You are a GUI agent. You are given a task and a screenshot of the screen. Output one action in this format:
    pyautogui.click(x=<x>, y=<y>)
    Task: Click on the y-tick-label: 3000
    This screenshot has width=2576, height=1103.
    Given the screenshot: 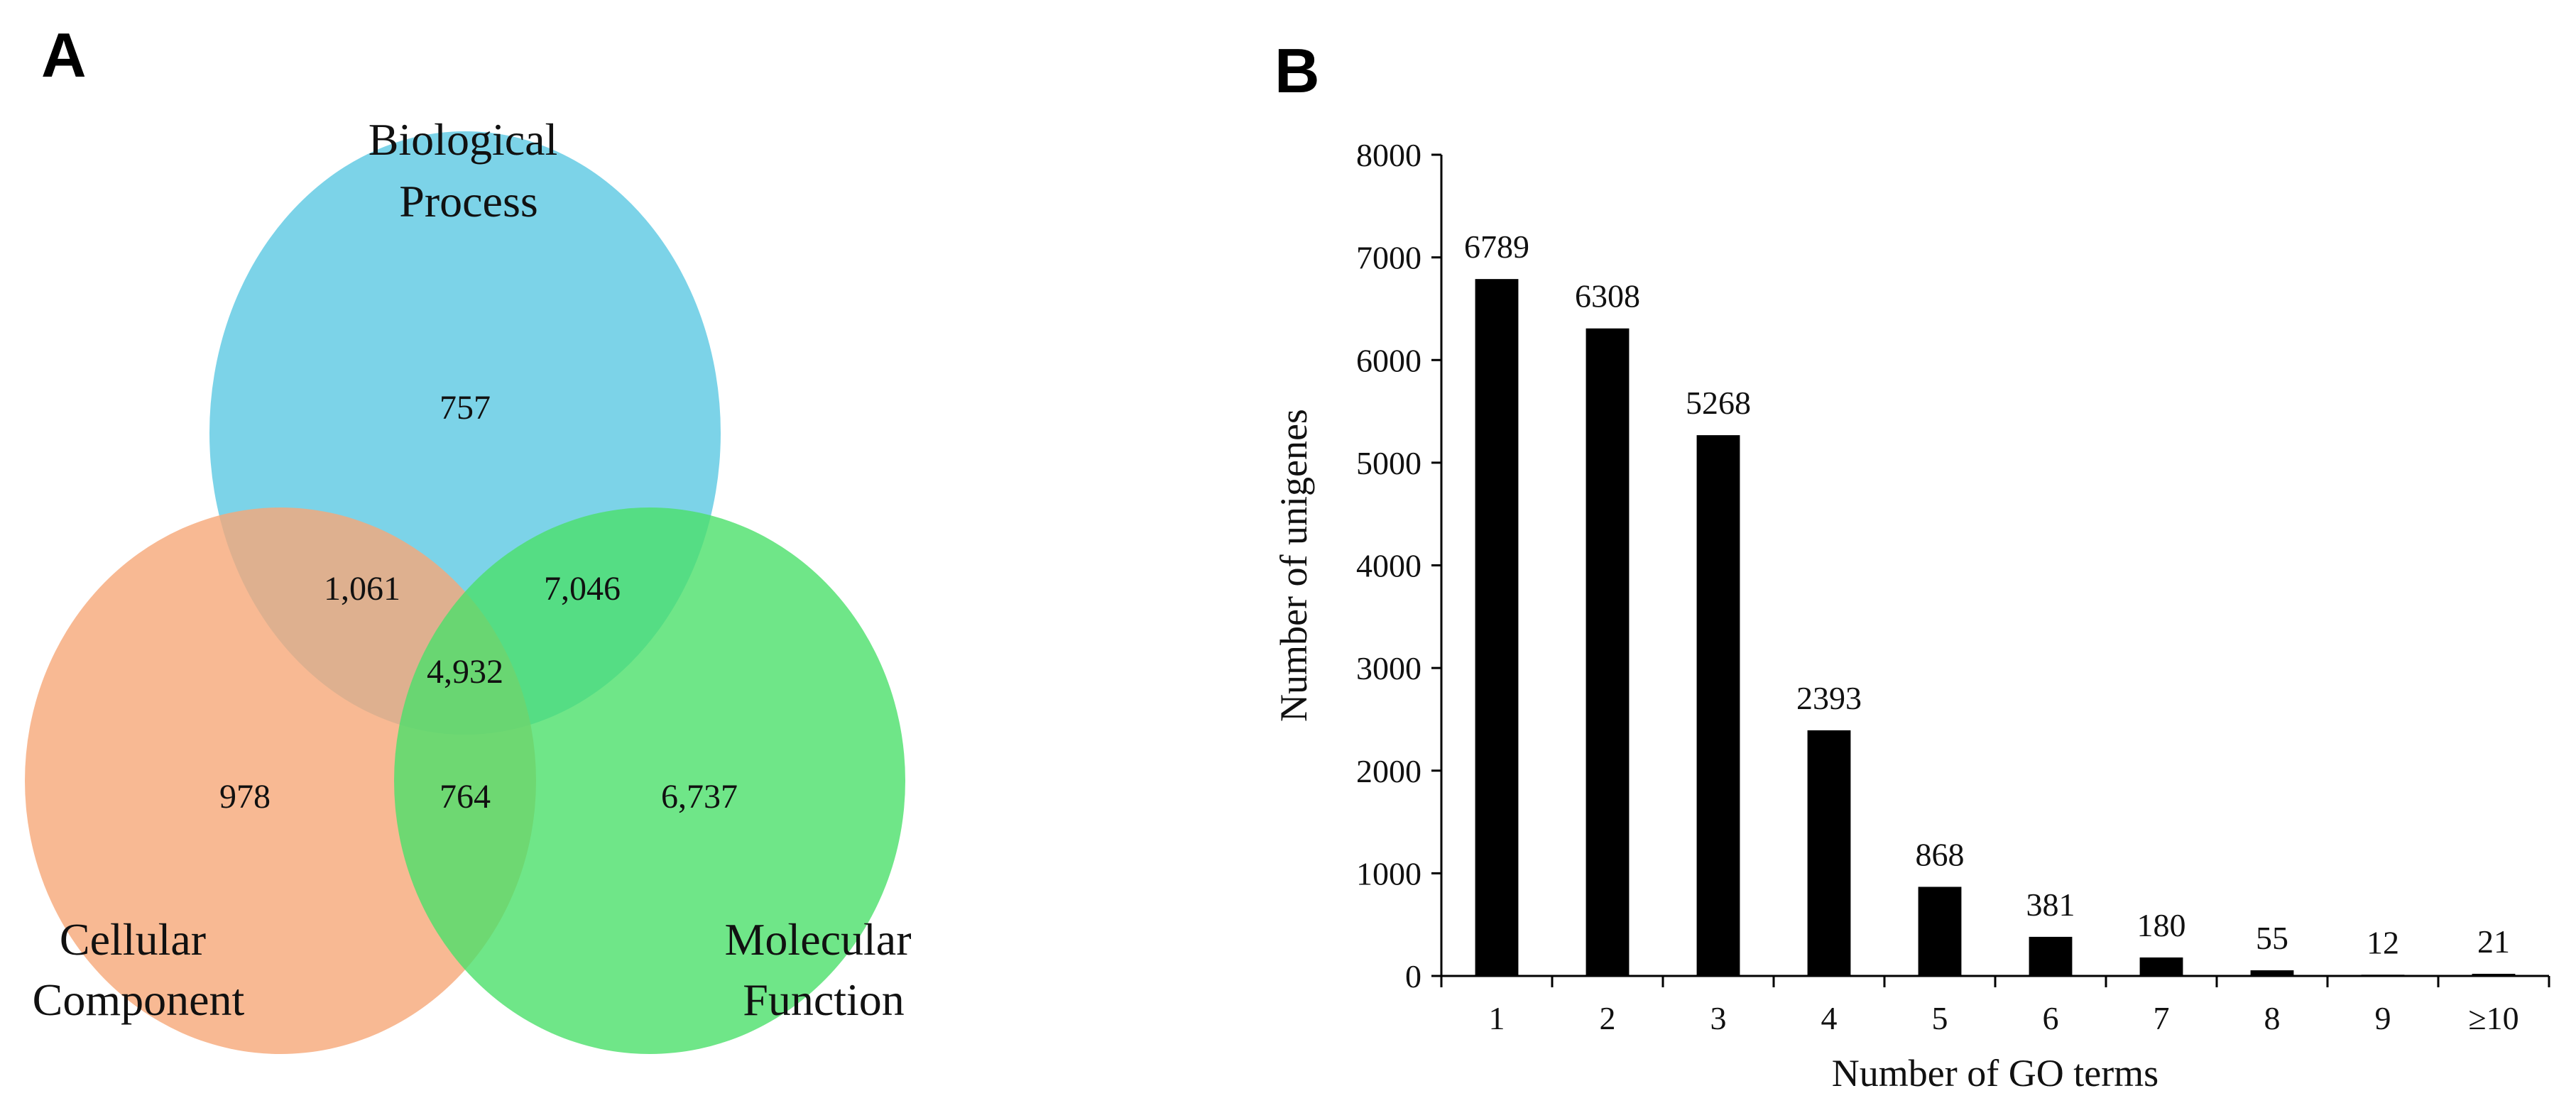 What is the action you would take?
    pyautogui.click(x=1388, y=668)
    